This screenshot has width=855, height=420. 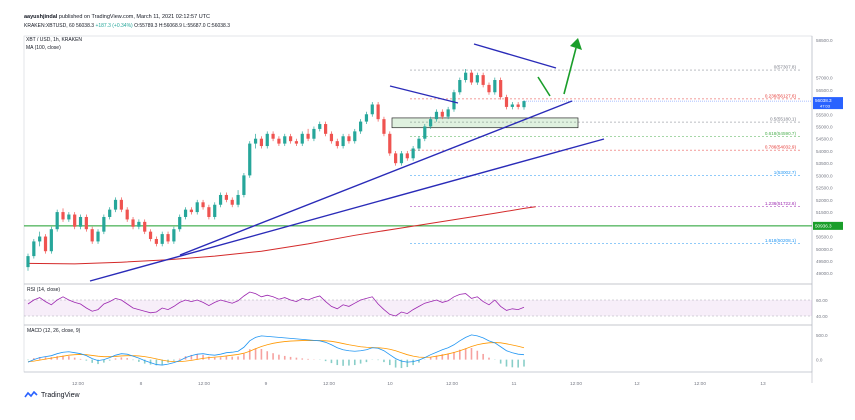 I want to click on y-tick-label: 51500.0, so click(x=824, y=212).